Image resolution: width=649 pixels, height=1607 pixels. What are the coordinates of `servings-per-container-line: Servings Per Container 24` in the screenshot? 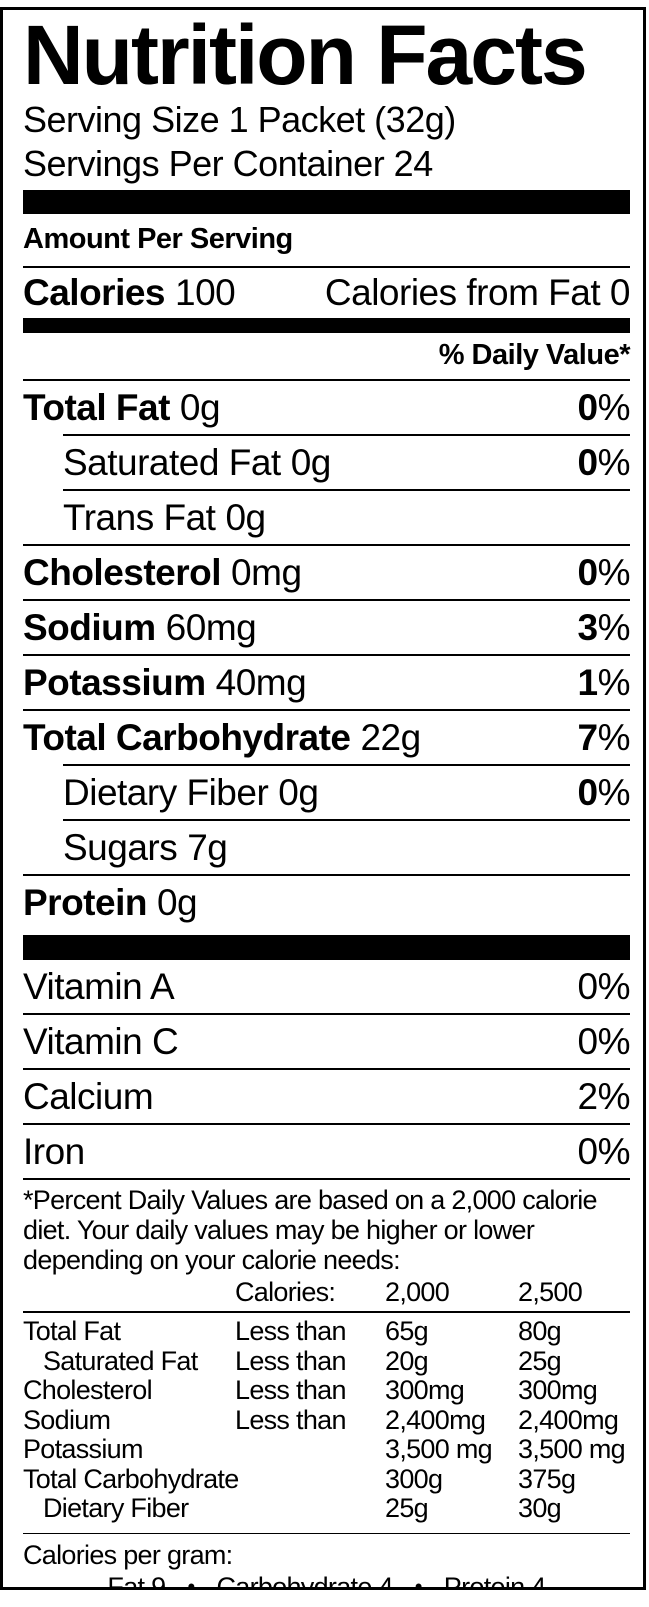 It's located at (228, 163).